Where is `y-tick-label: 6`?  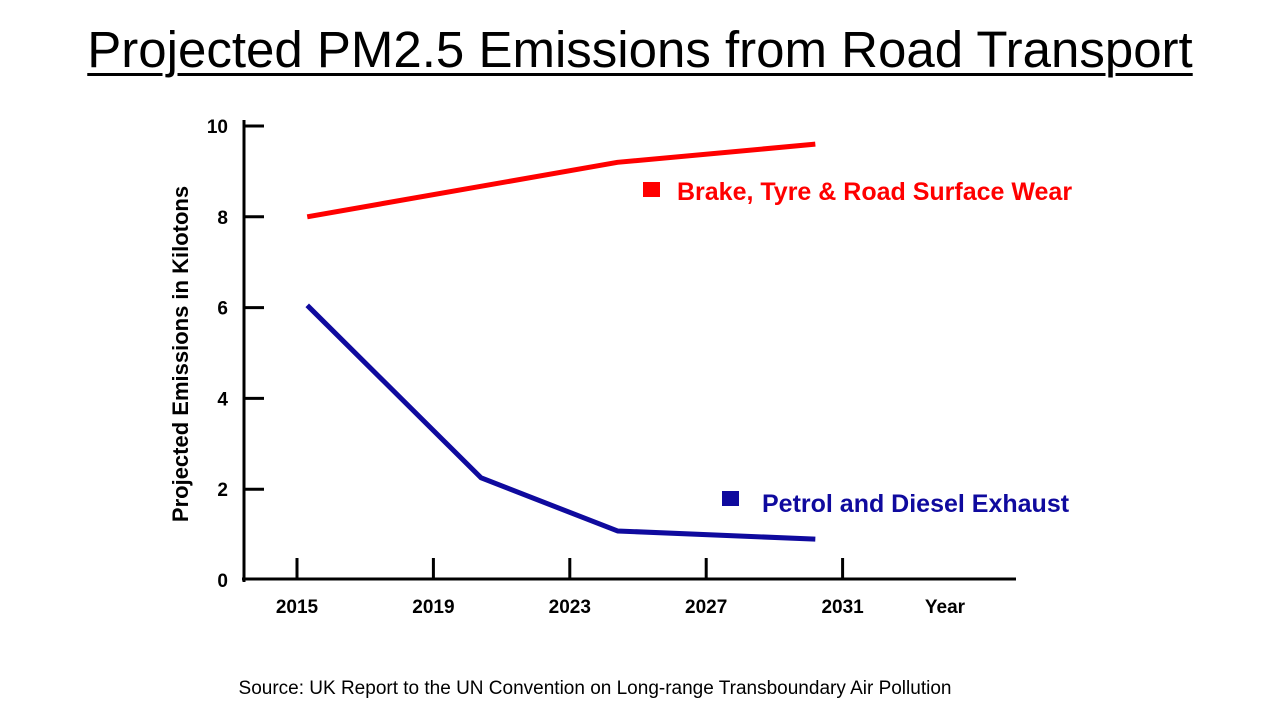 y-tick-label: 6 is located at coordinates (222, 309).